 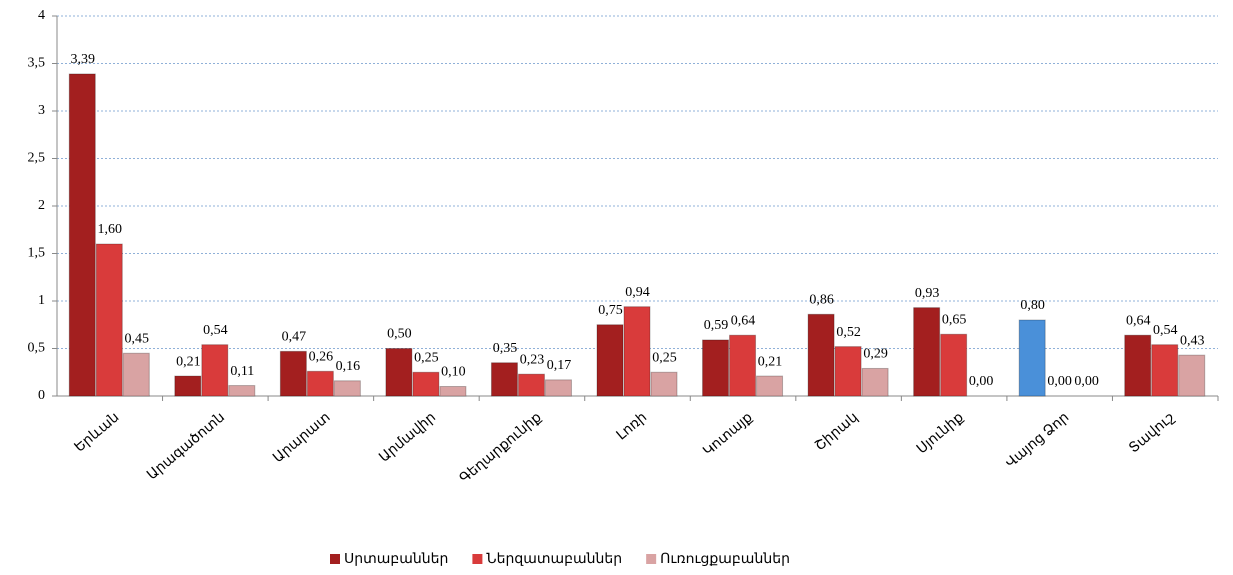 What do you see at coordinates (242, 371) in the screenshot?
I see `data-label: 0,11` at bounding box center [242, 371].